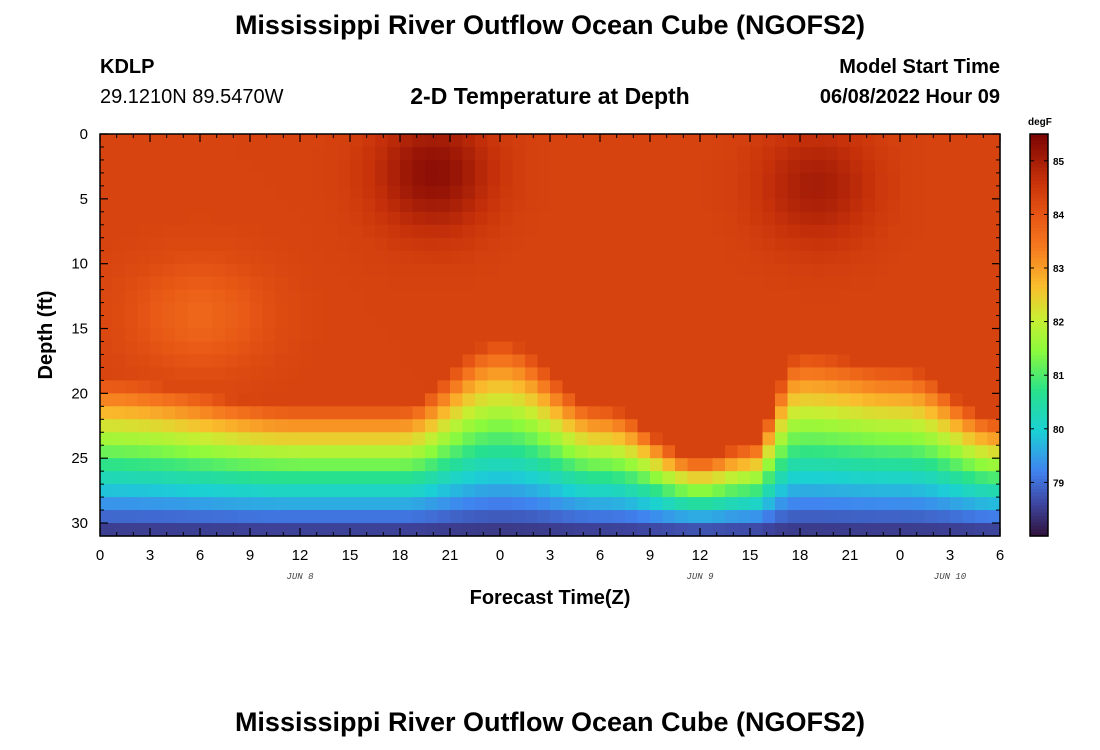 Image resolution: width=1100 pixels, height=750 pixels. What do you see at coordinates (600, 555) in the screenshot?
I see `x-tick-label: 6` at bounding box center [600, 555].